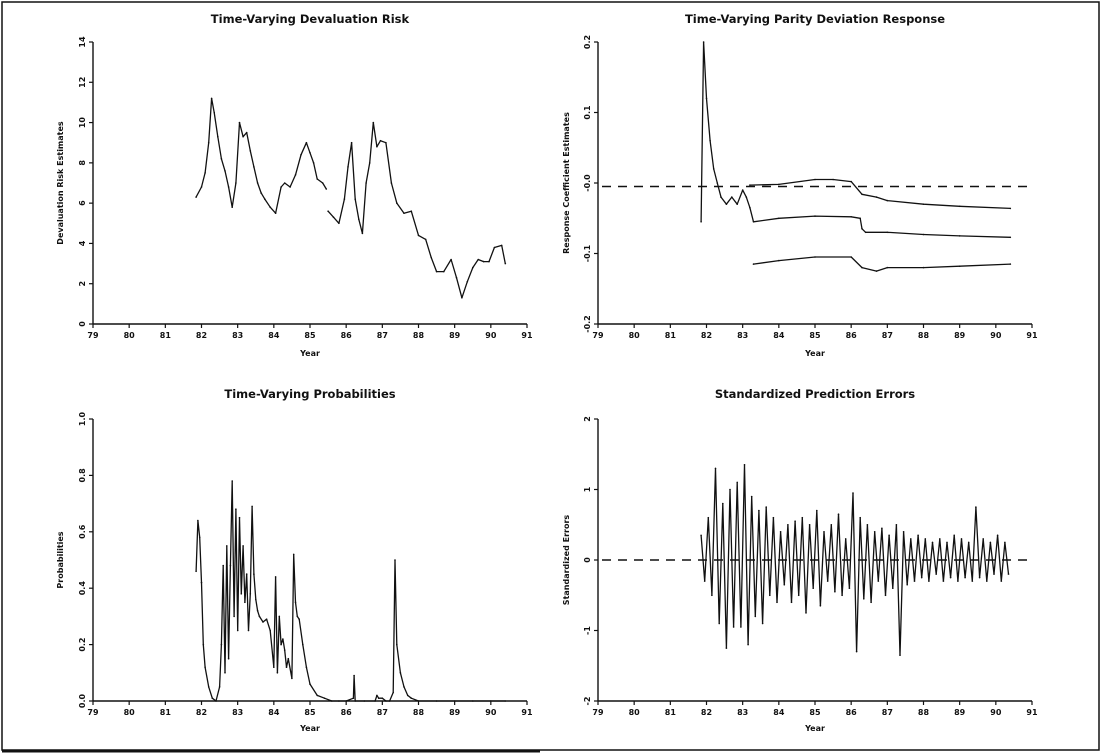 This screenshot has height=755, width=1119. Describe the element at coordinates (587, 630) in the screenshot. I see `y-tick-label: -1` at that location.